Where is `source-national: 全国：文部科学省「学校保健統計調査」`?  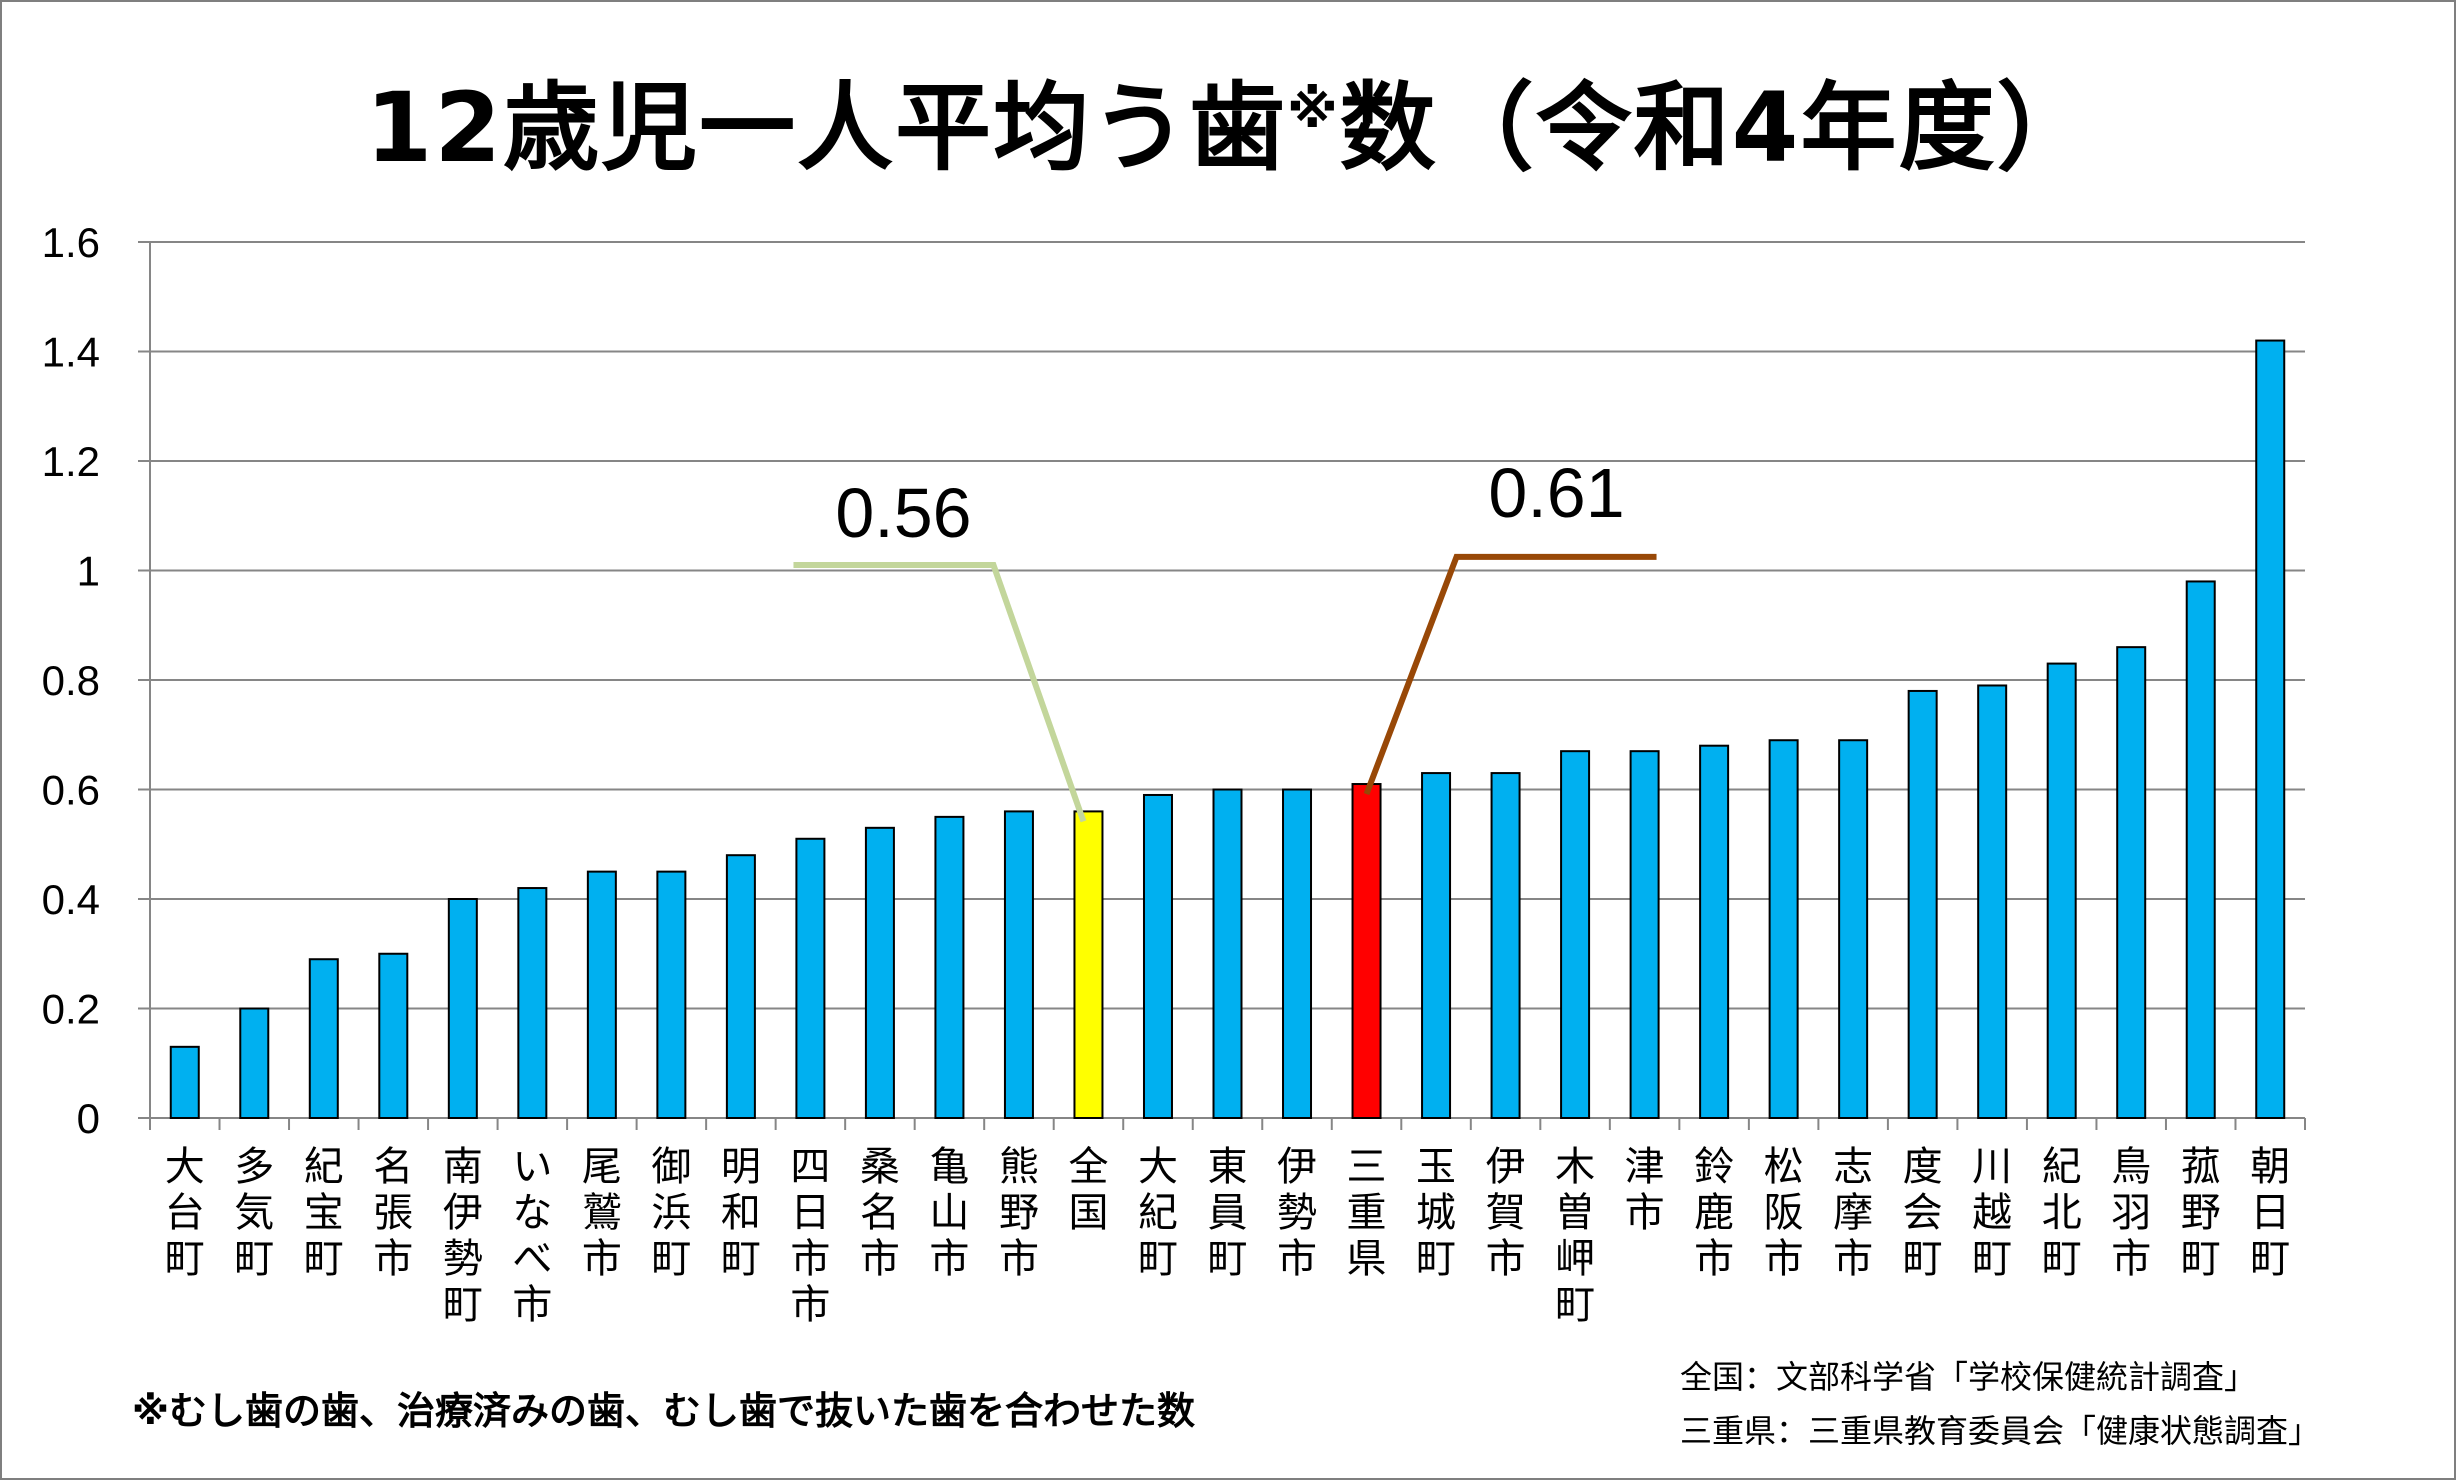 source-national: 全国：文部科学省「学校保健統計調査」 is located at coordinates (1968, 1377).